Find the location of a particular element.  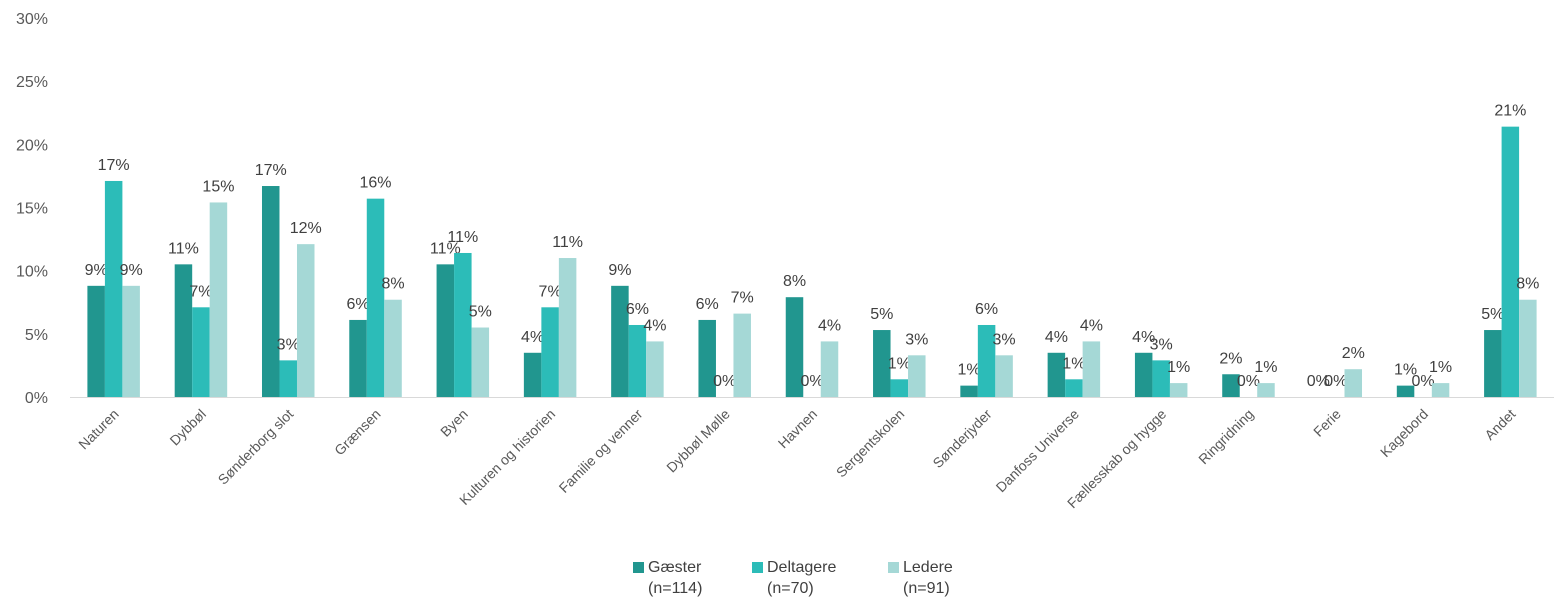

x-tick-label: Dybbøl is located at coordinates (187, 427).